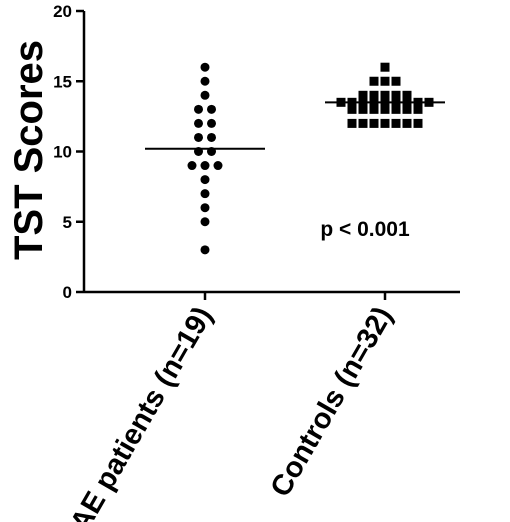 Image resolution: width=510 pixels, height=522 pixels. Describe the element at coordinates (295, 125) in the screenshot. I see `mean-lines` at that location.